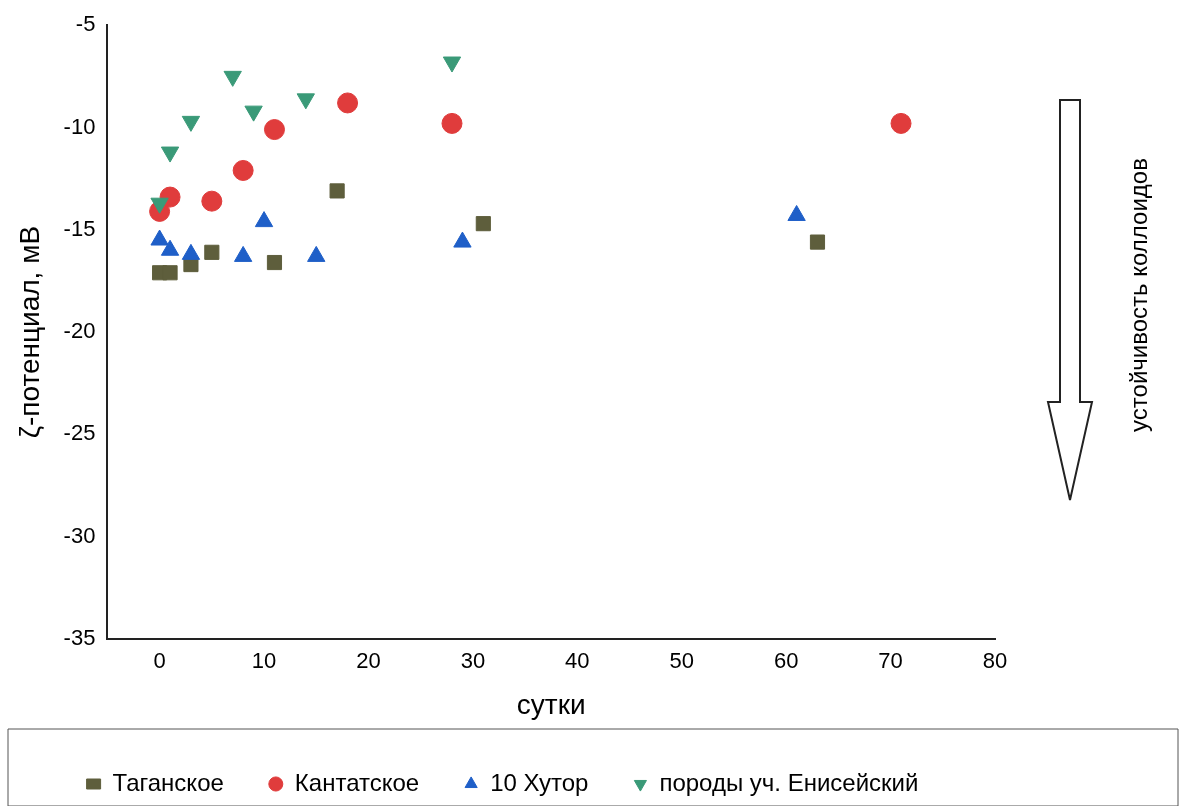 This screenshot has height=806, width=1181. What do you see at coordinates (79, 331) in the screenshot?
I see `y-tick-label: -20` at bounding box center [79, 331].